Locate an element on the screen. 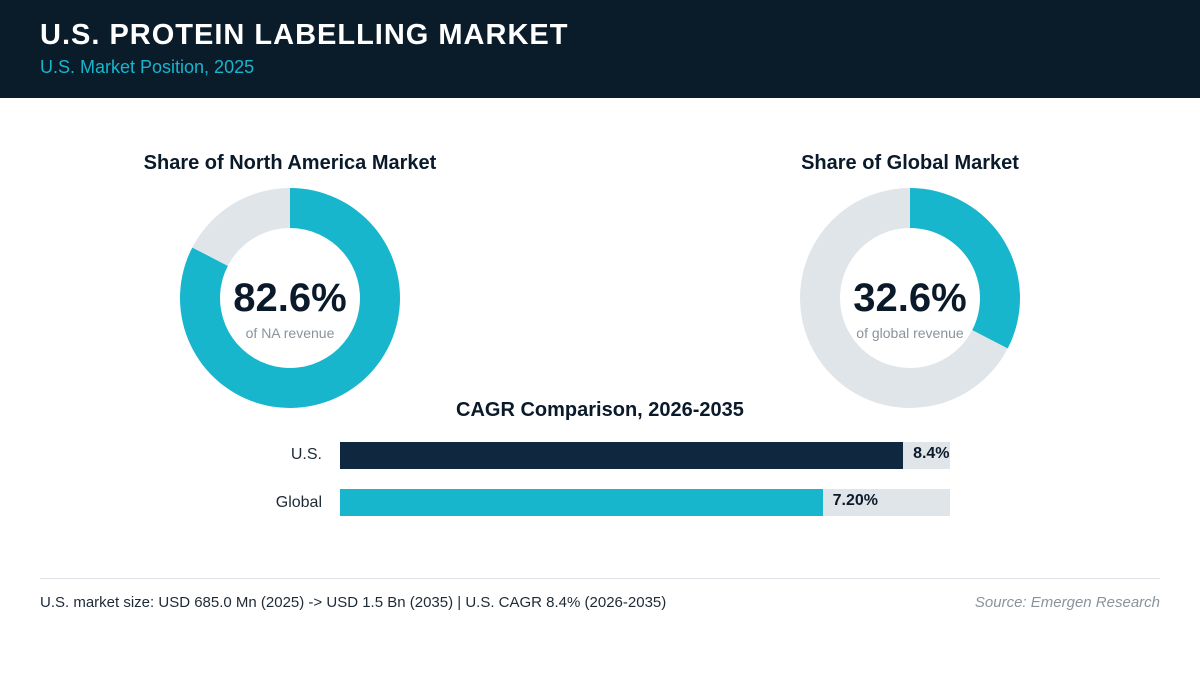 This screenshot has width=1200, height=675. page-title: U.S. PROTEIN LABELLING MARKET is located at coordinates (304, 35).